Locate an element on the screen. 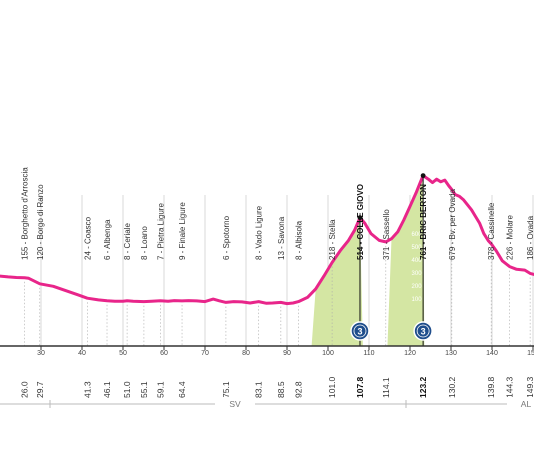 This screenshot has height=462, width=534. location-km: 59.1 is located at coordinates (160, 389).